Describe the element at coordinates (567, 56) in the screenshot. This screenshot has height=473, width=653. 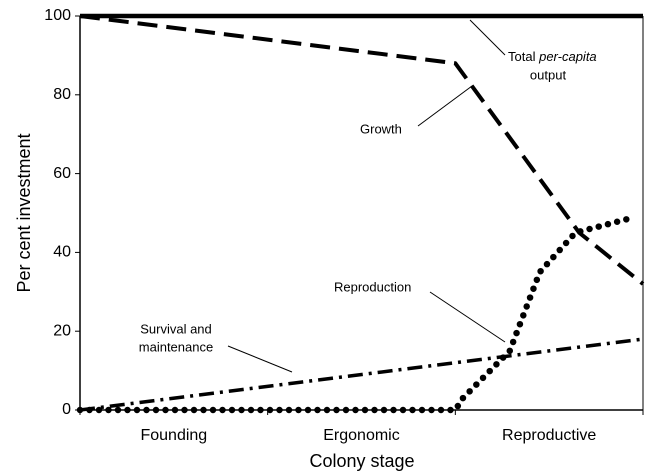
I see `annotation-text: per-capita` at that location.